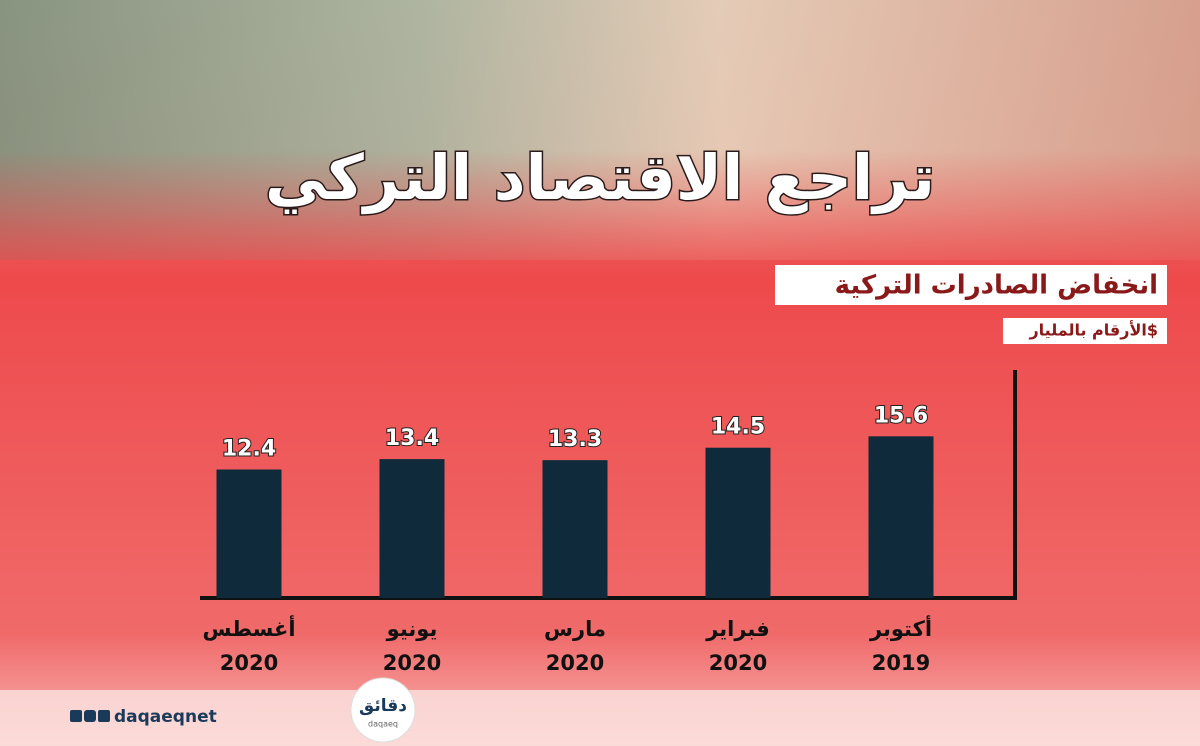  What do you see at coordinates (600, 718) in the screenshot?
I see `footer-band` at bounding box center [600, 718].